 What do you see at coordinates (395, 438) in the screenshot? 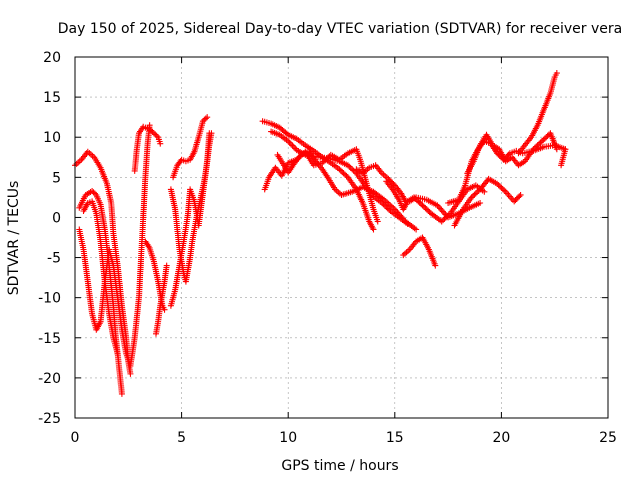
I see `x-tick-label: 15` at bounding box center [395, 438].